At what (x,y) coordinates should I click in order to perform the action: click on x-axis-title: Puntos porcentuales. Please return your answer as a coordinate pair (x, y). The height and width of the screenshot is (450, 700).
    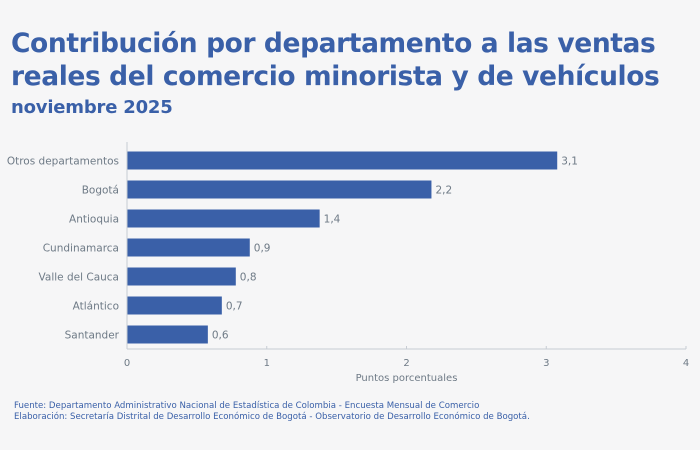
    Looking at the image, I should click on (407, 378).